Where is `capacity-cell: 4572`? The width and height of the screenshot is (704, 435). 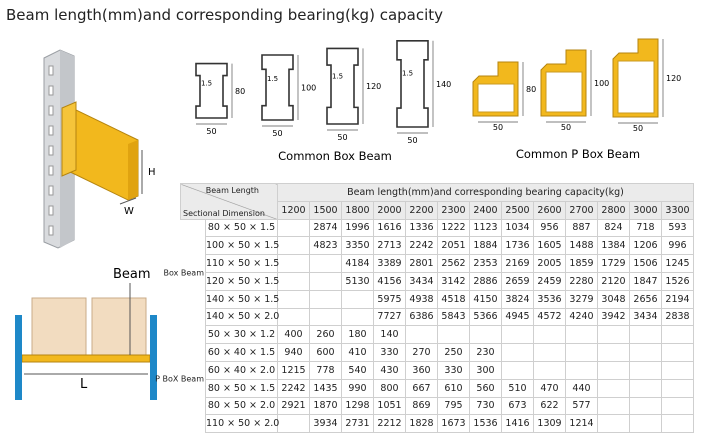 capacity-cell: 4572 is located at coordinates (549, 317).